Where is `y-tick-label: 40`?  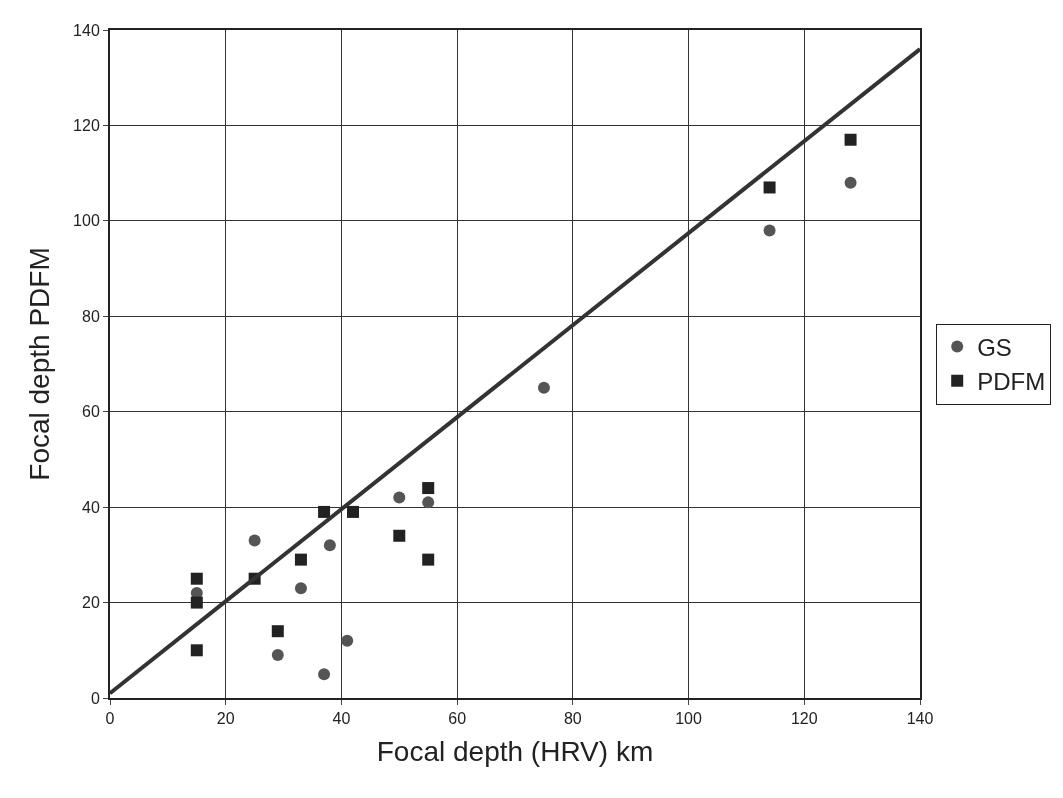 y-tick-label: 40 is located at coordinates (91, 507).